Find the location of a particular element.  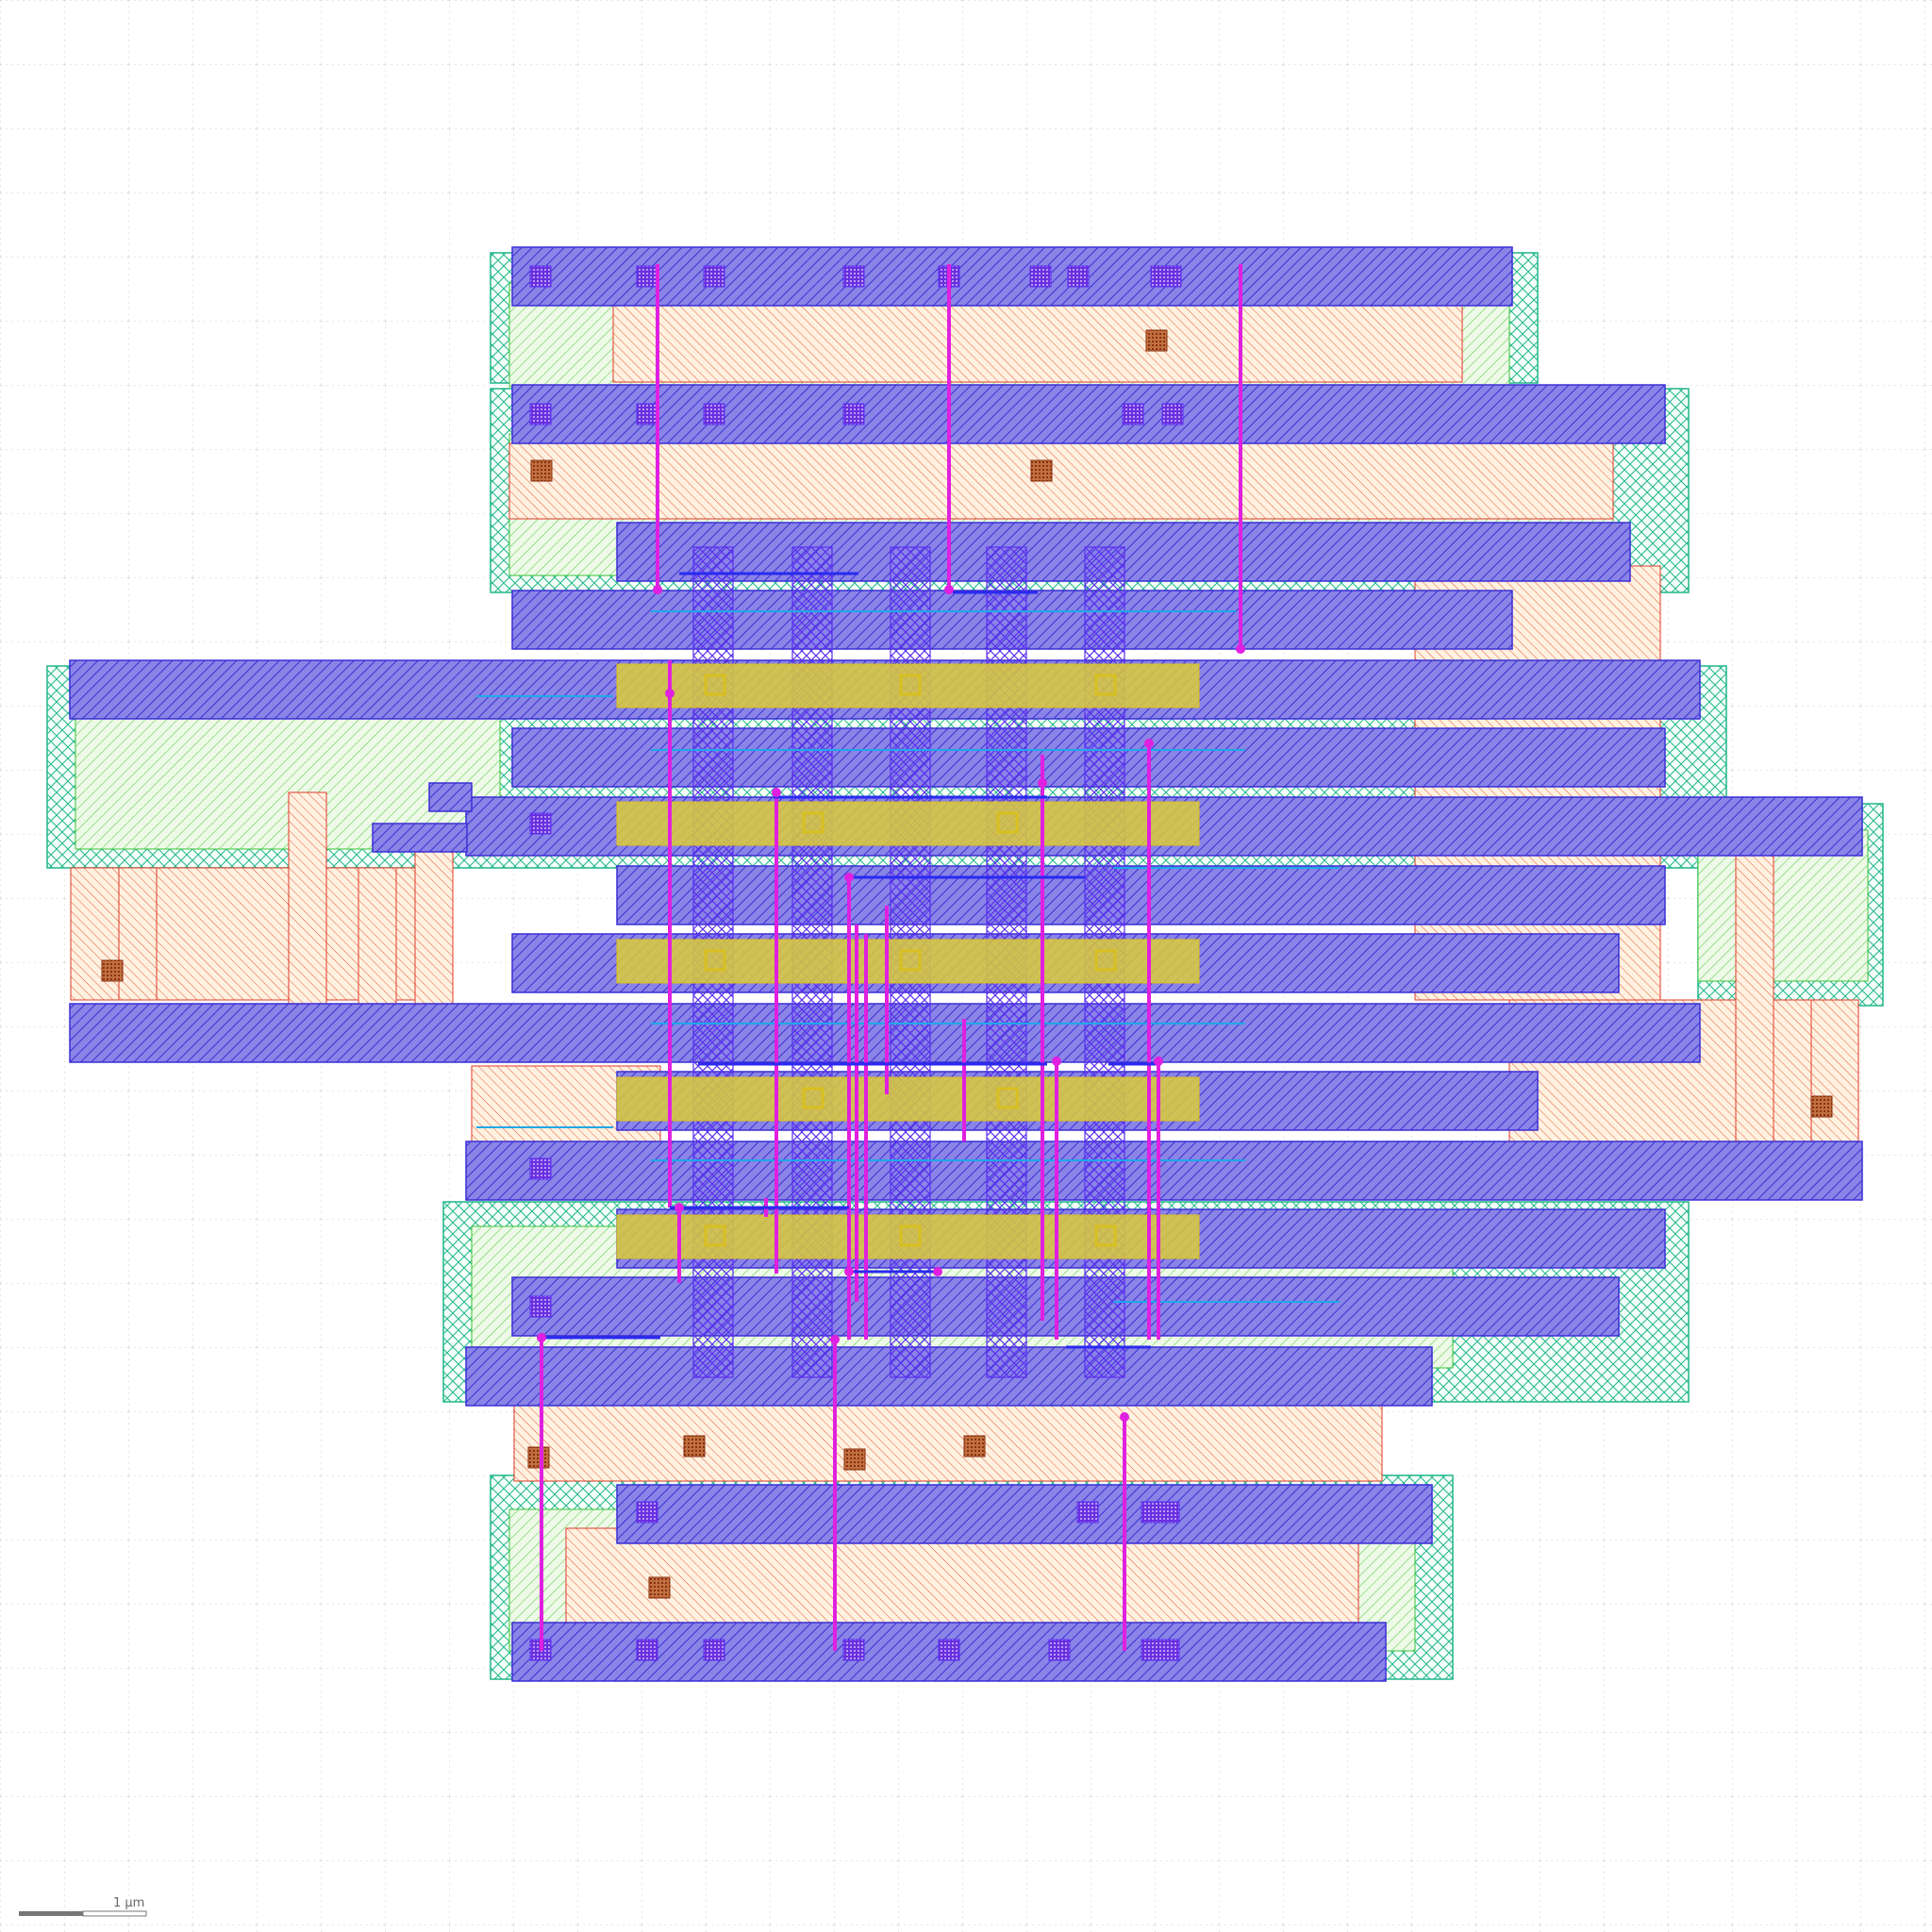

metal2-links is located at coordinates (850, 960).